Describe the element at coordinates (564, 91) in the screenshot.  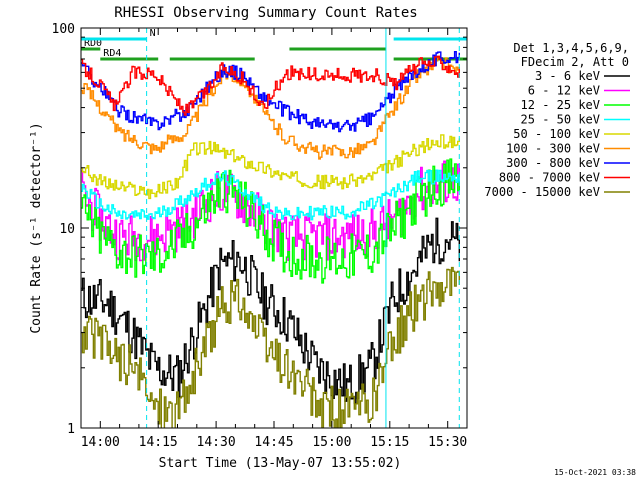
I see `legend-entry: 6 - 12 keV` at that location.